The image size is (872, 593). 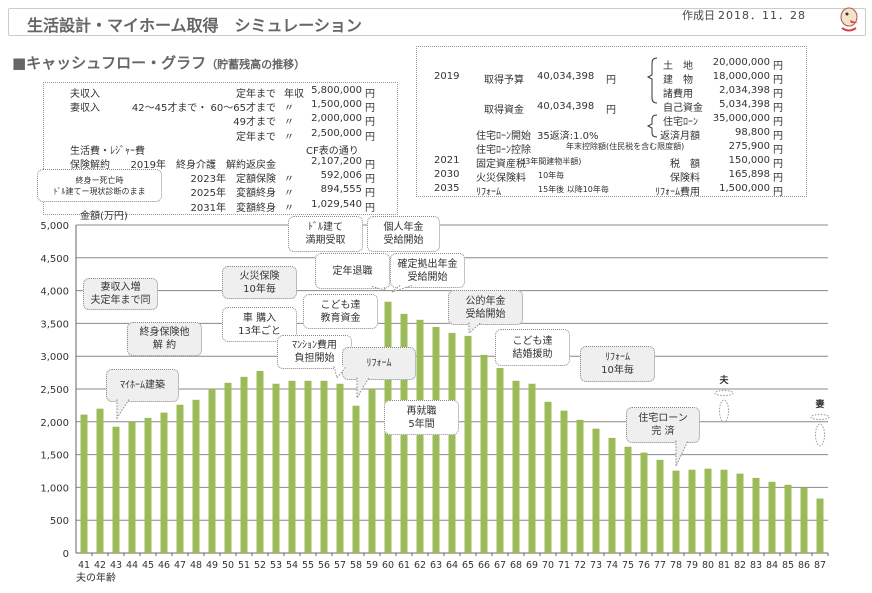 I want to click on row-item: ﾘﾌｫｰﾑ費用, so click(x=677, y=192).